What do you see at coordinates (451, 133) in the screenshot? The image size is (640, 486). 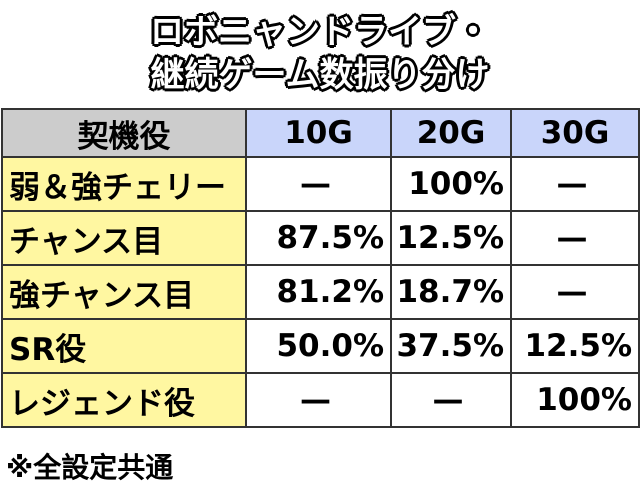 I see `column-header: 20G` at bounding box center [451, 133].